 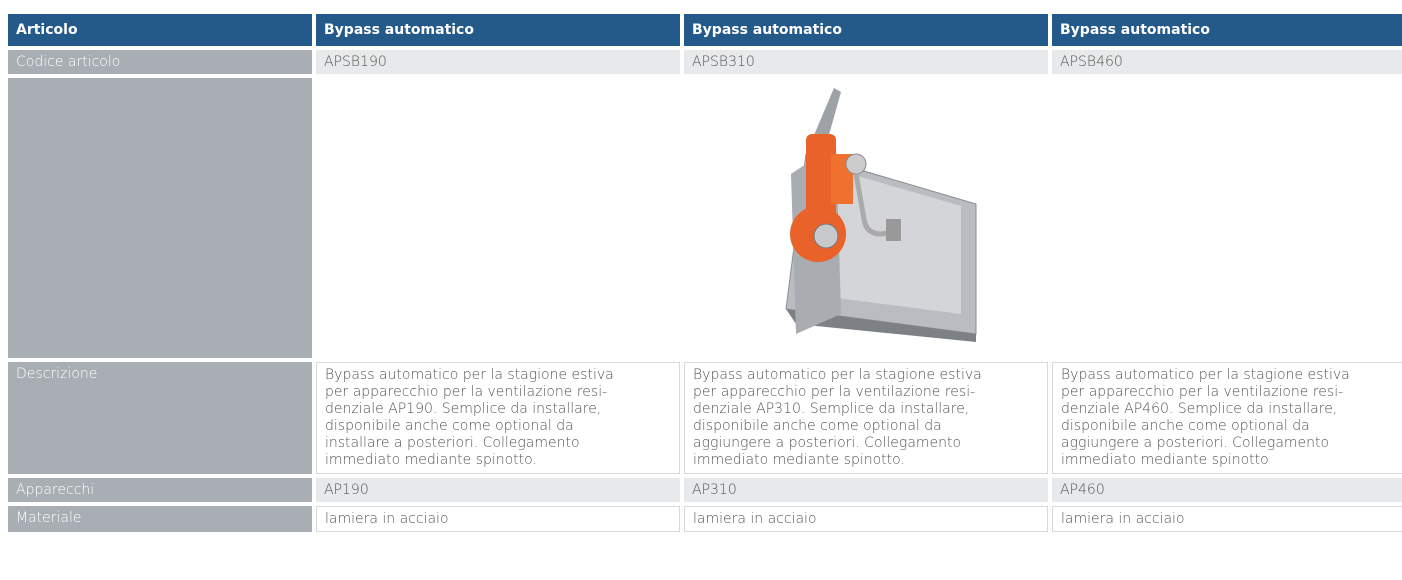 I want to click on product-image, so click(x=881, y=215).